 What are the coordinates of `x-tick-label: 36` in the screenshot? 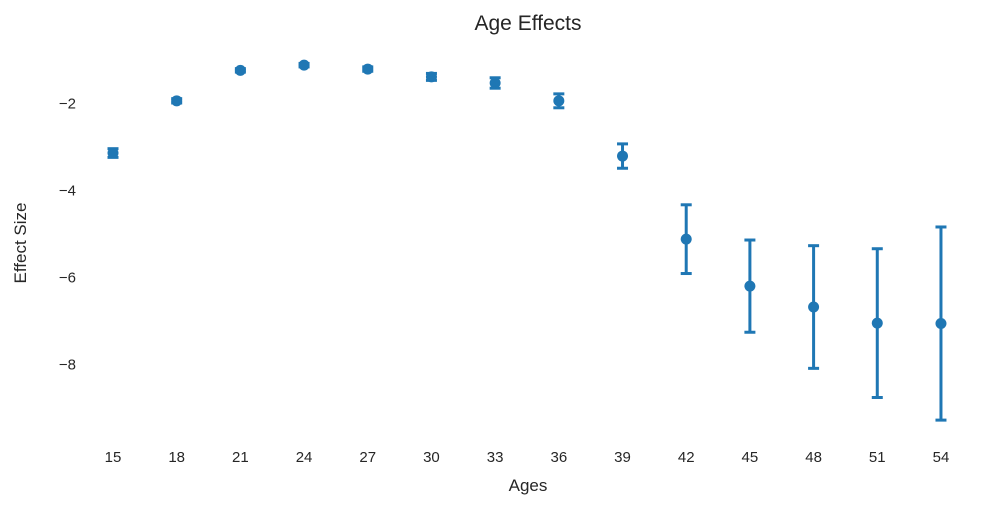 It's located at (558, 457).